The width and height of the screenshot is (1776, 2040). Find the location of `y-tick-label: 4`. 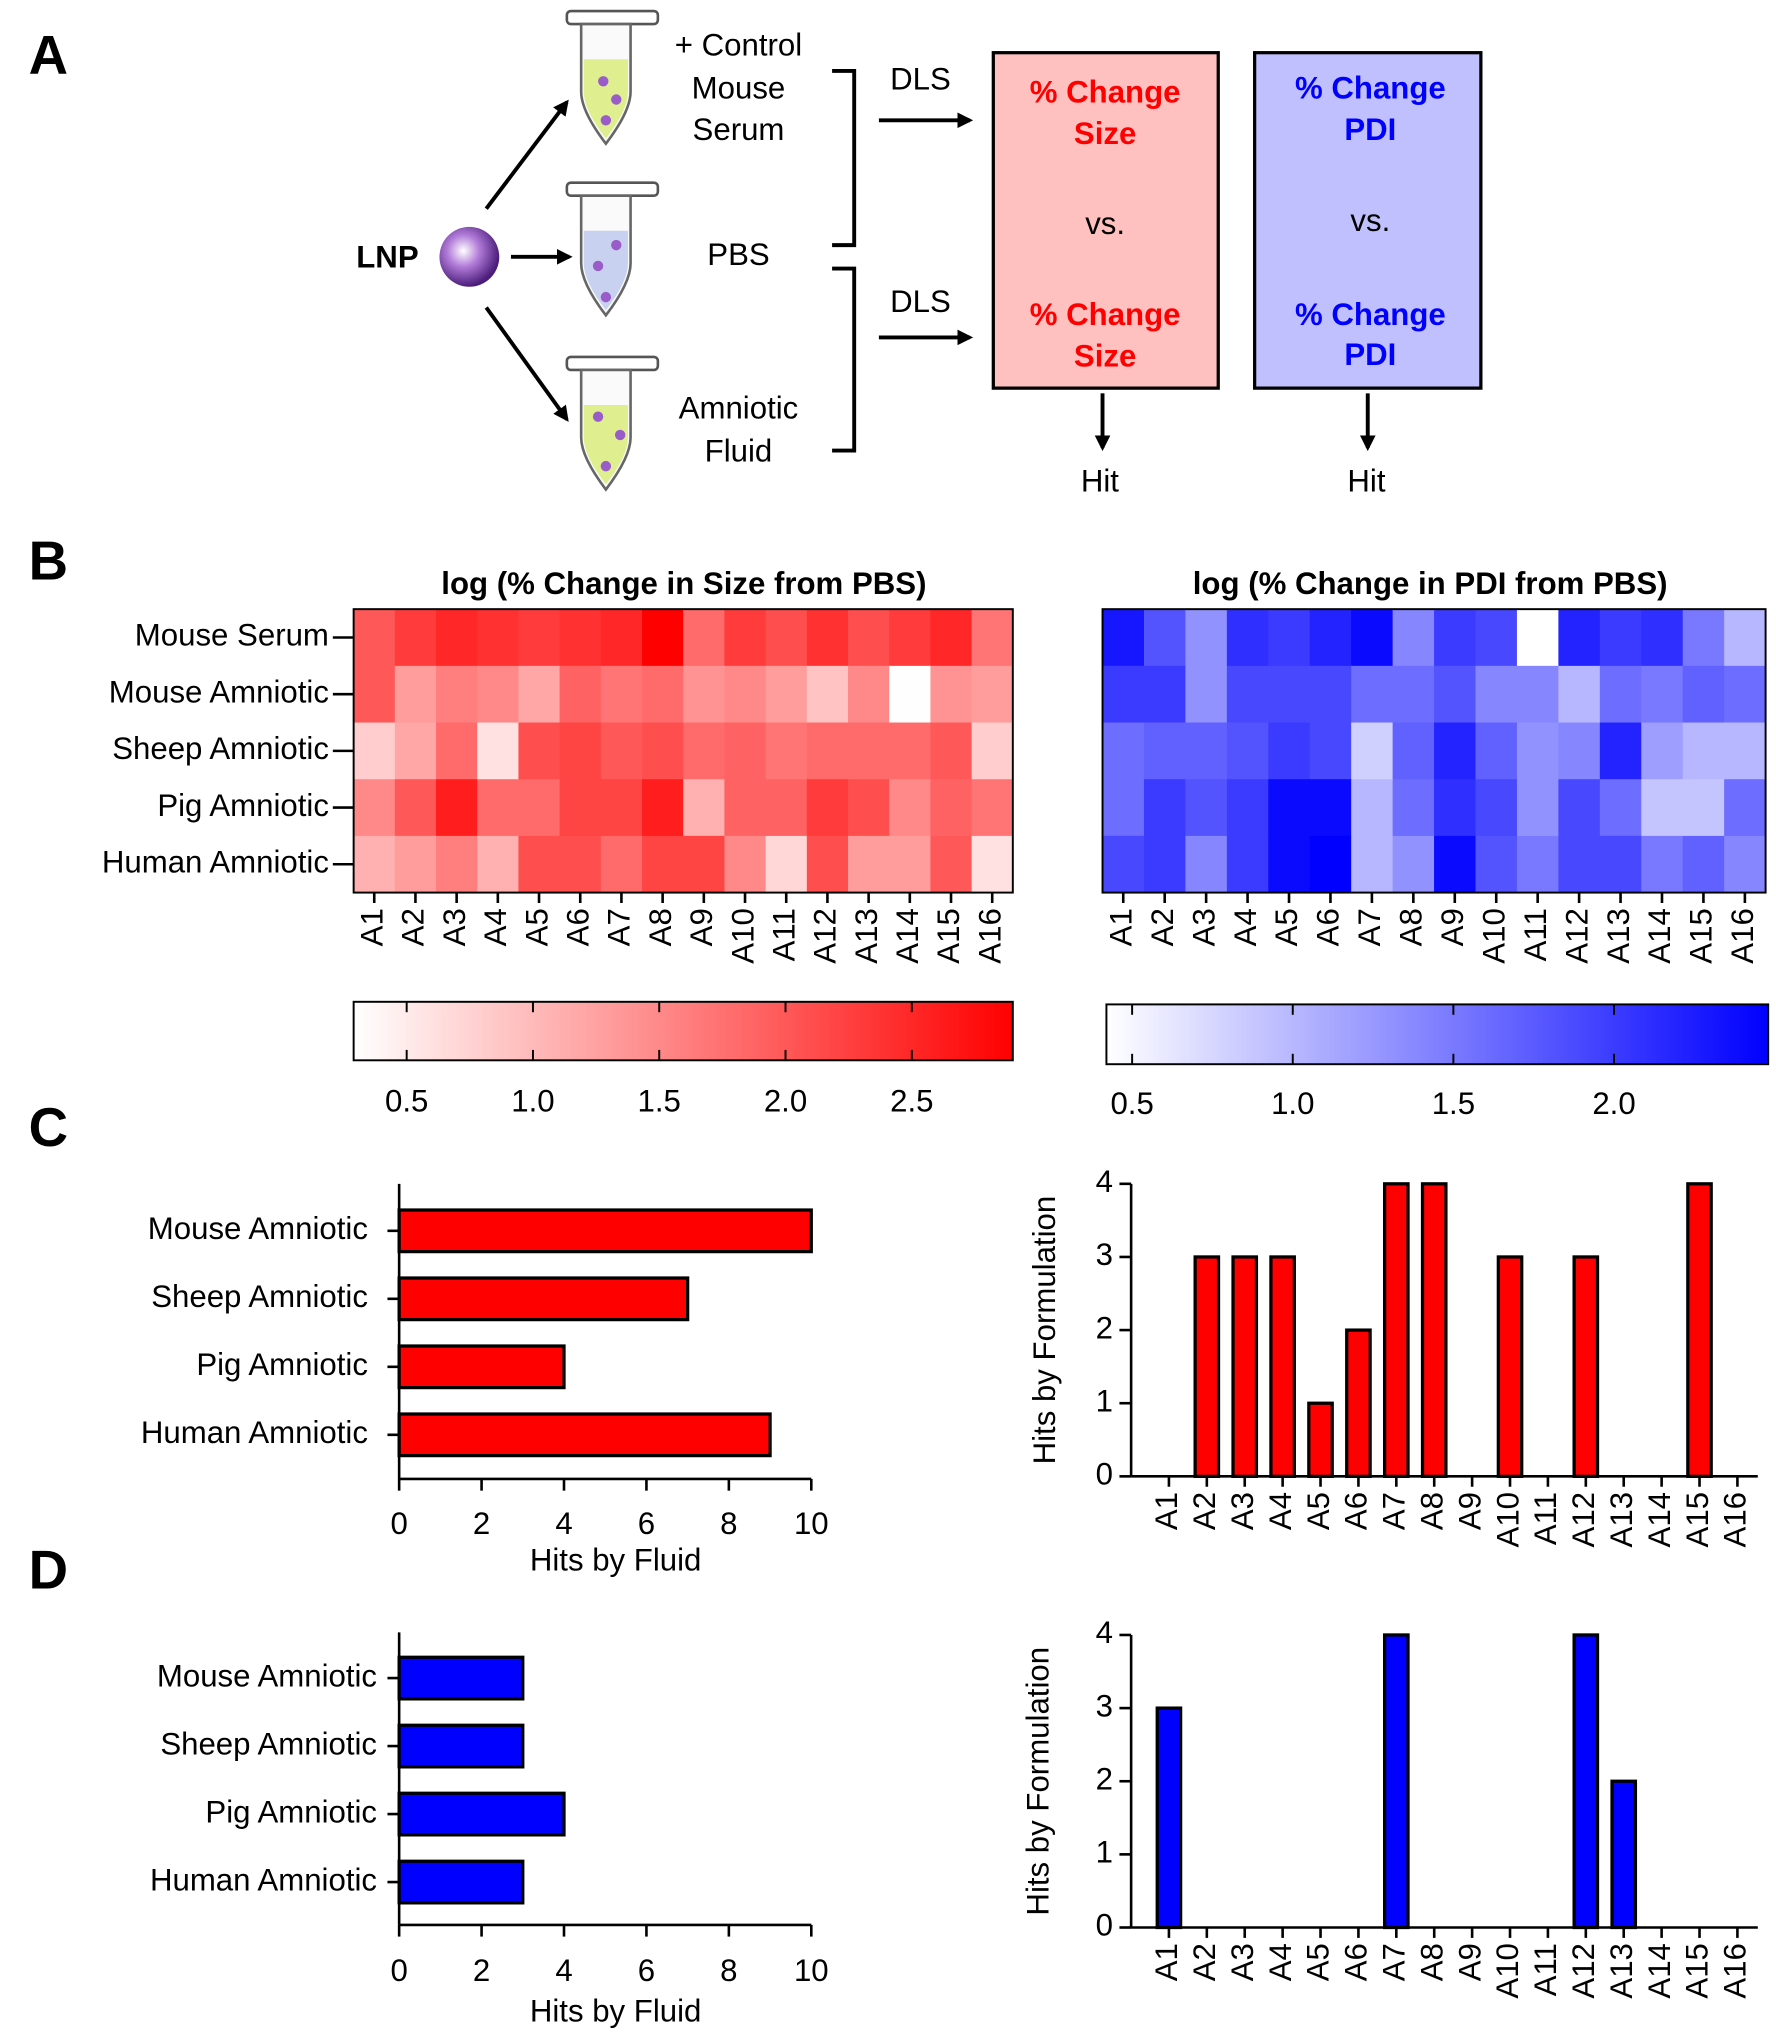

y-tick-label: 4 is located at coordinates (1104, 1181).